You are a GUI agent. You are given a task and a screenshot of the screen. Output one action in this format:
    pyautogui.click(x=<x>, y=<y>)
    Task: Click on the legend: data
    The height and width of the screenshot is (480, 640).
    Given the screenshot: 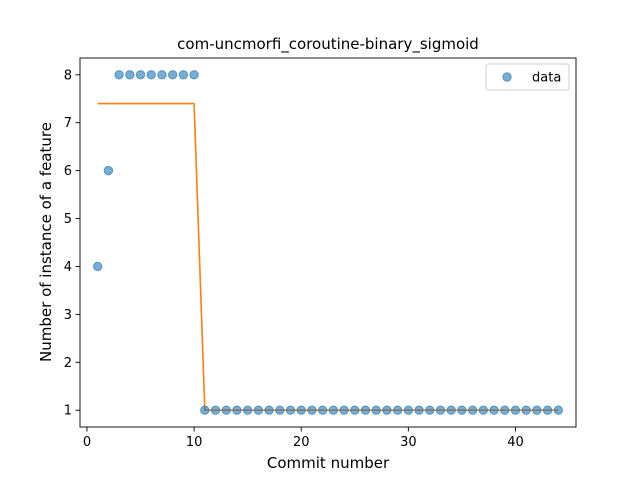 What is the action you would take?
    pyautogui.click(x=527, y=77)
    